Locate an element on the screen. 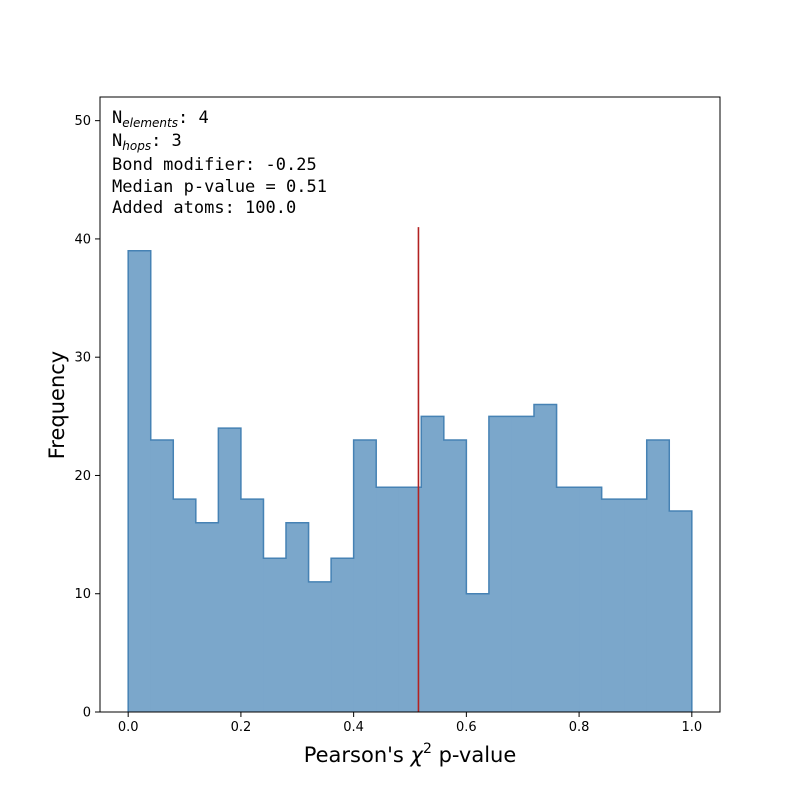 The height and width of the screenshot is (800, 800). annotation-n-elements: Nelements: 4 is located at coordinates (160, 119).